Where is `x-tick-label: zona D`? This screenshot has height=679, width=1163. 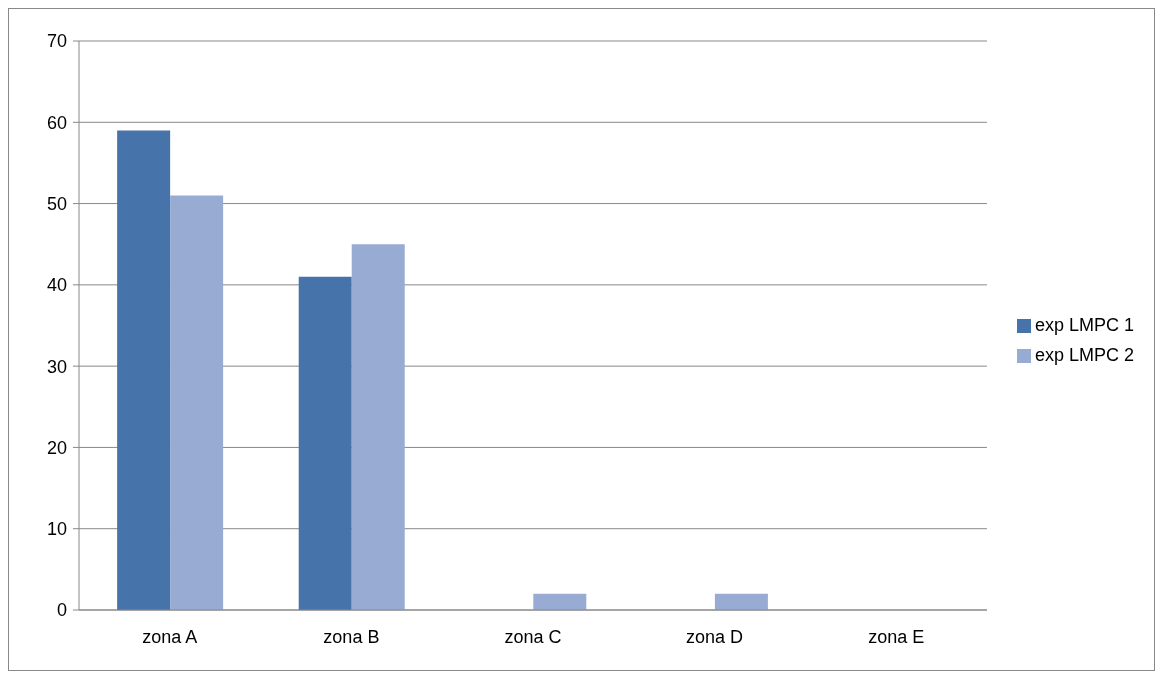 x-tick-label: zona D is located at coordinates (715, 636).